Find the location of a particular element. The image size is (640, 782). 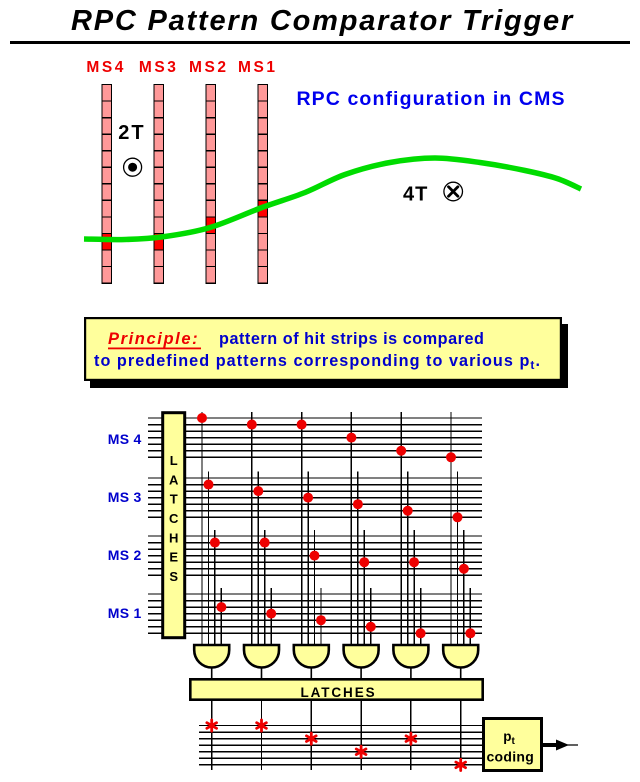

svg-text: C is located at coordinates (174, 518).